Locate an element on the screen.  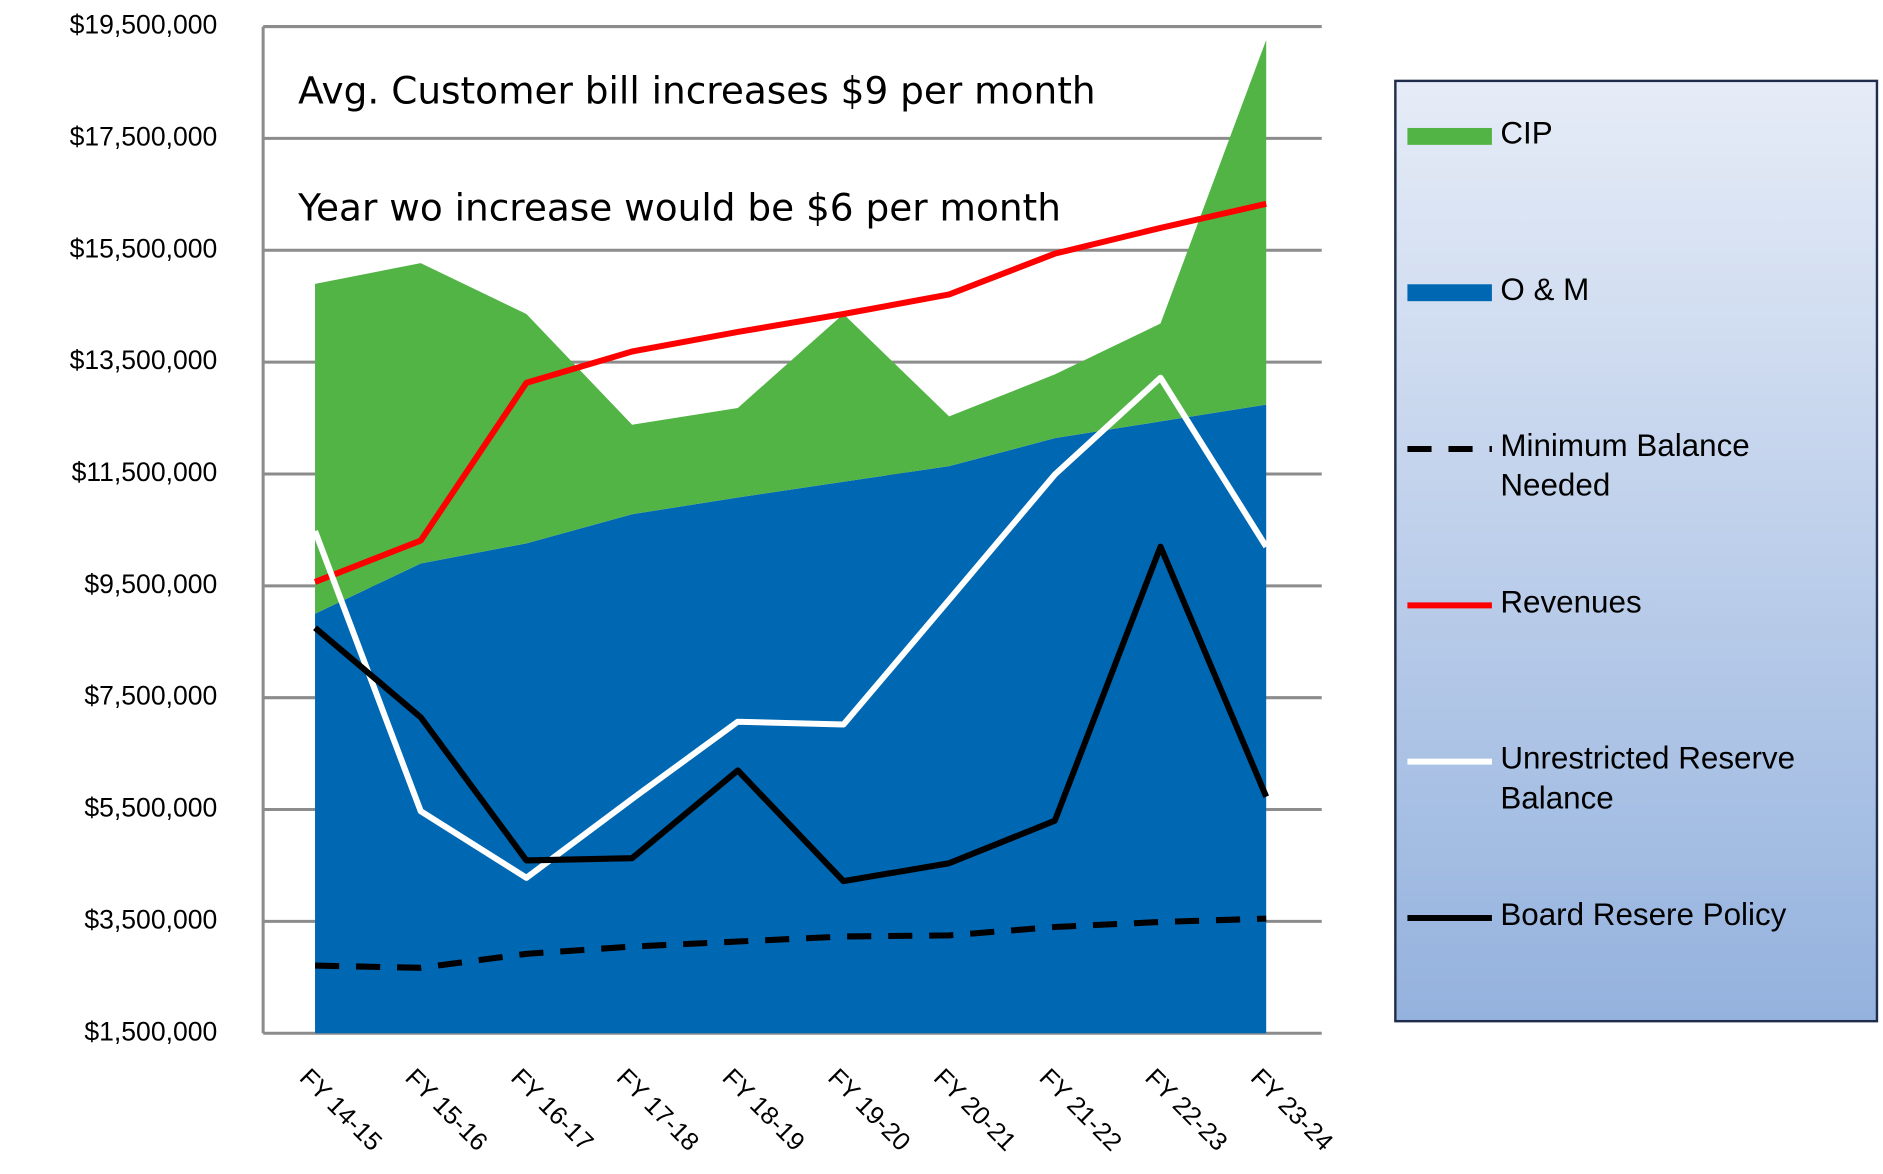
y-tick-label: $3,500,000 is located at coordinates (150, 919).